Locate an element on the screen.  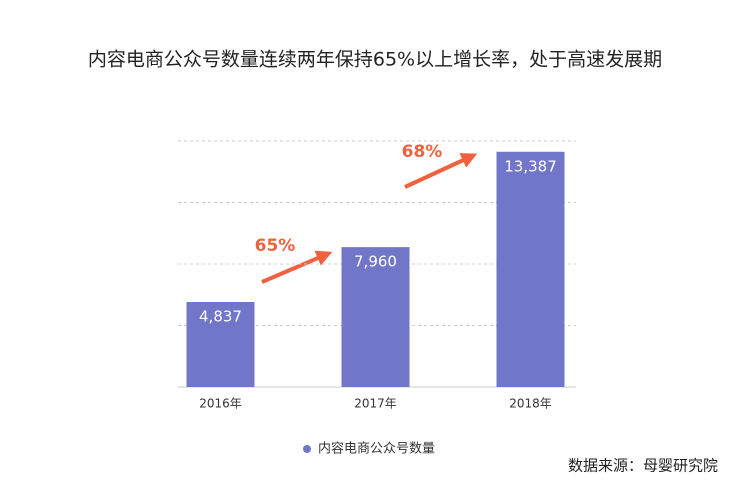
value-label: 13,387 is located at coordinates (530, 166).